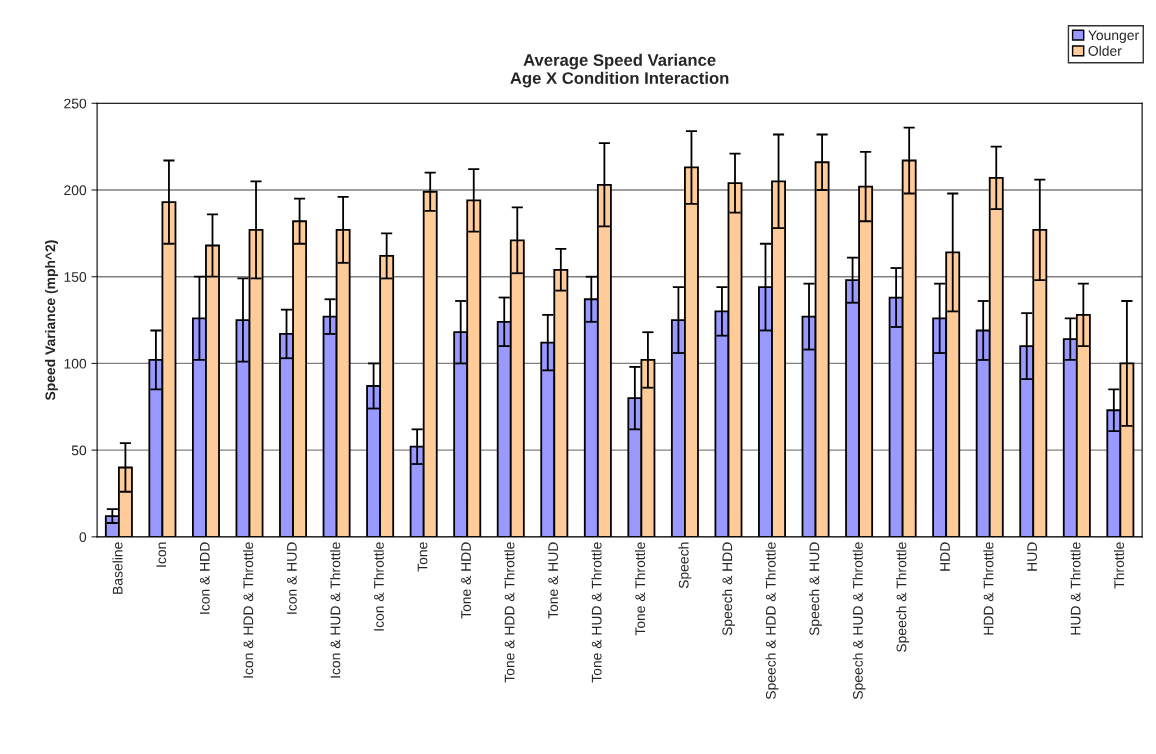 The height and width of the screenshot is (754, 1156). Describe the element at coordinates (945, 556) in the screenshot. I see `x-tick-label: HDD` at that location.